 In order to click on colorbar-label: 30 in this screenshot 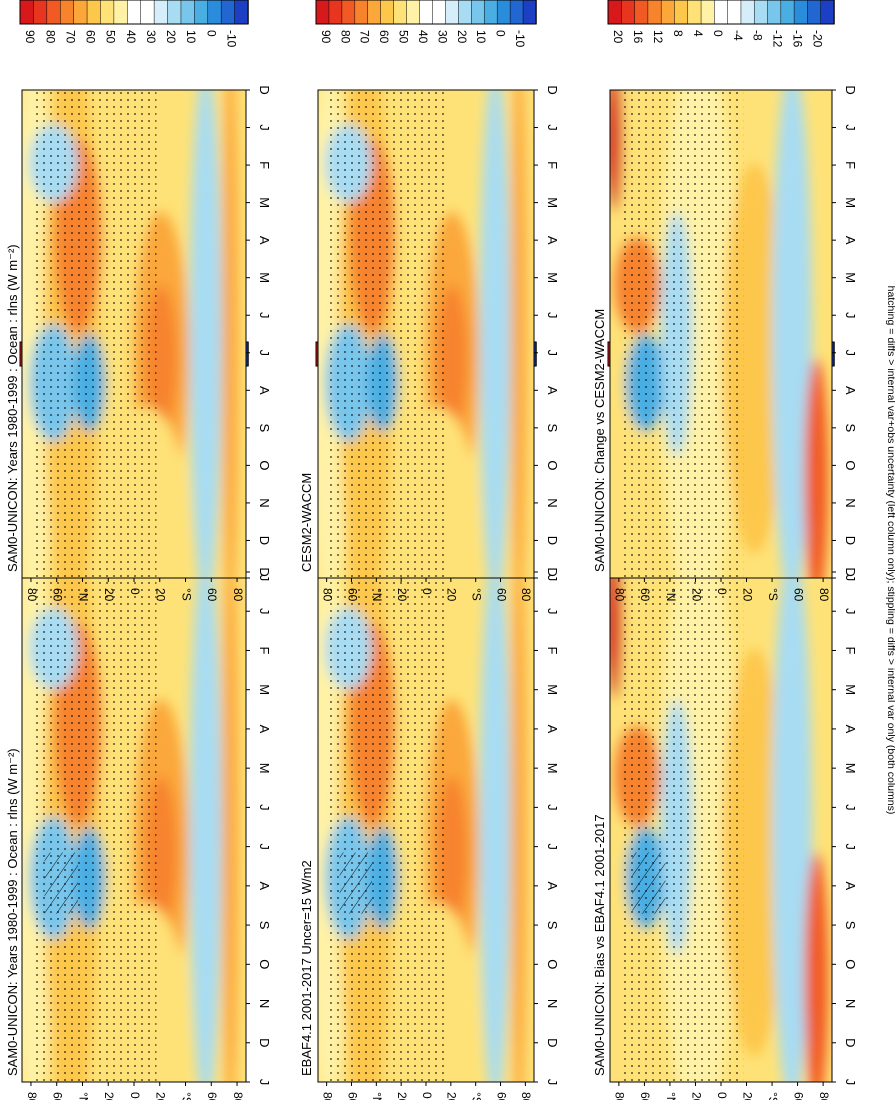, I will do `click(442, 37)`.